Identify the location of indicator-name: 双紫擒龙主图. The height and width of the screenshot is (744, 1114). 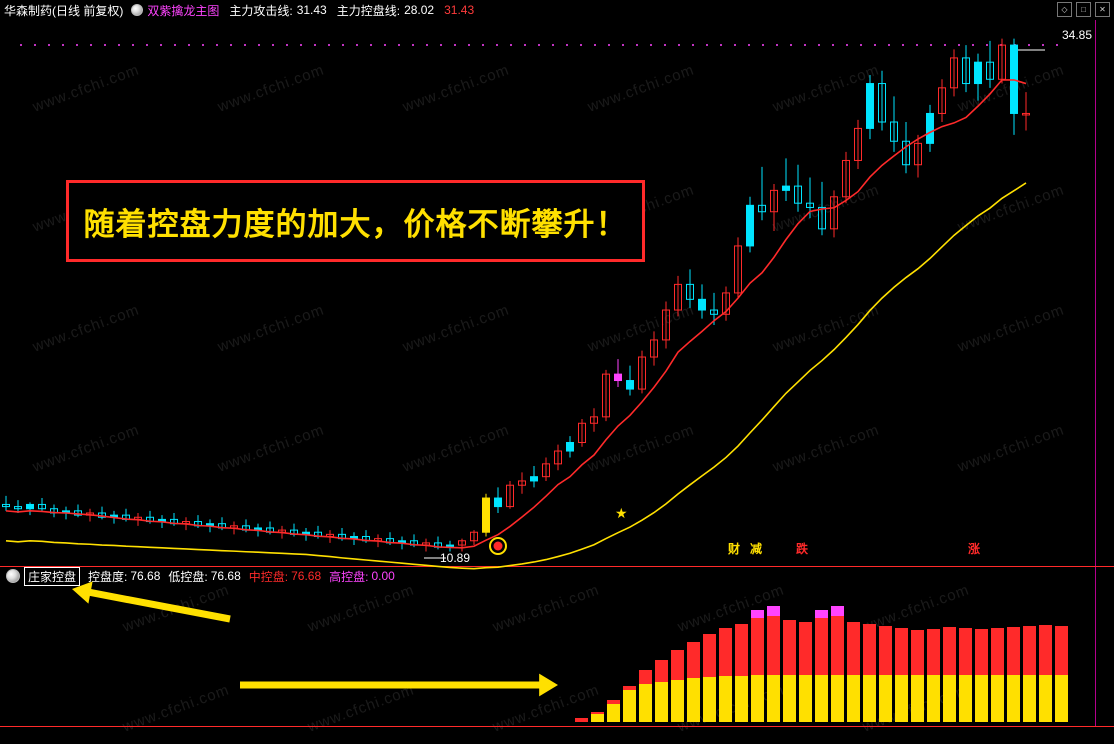
(183, 10).